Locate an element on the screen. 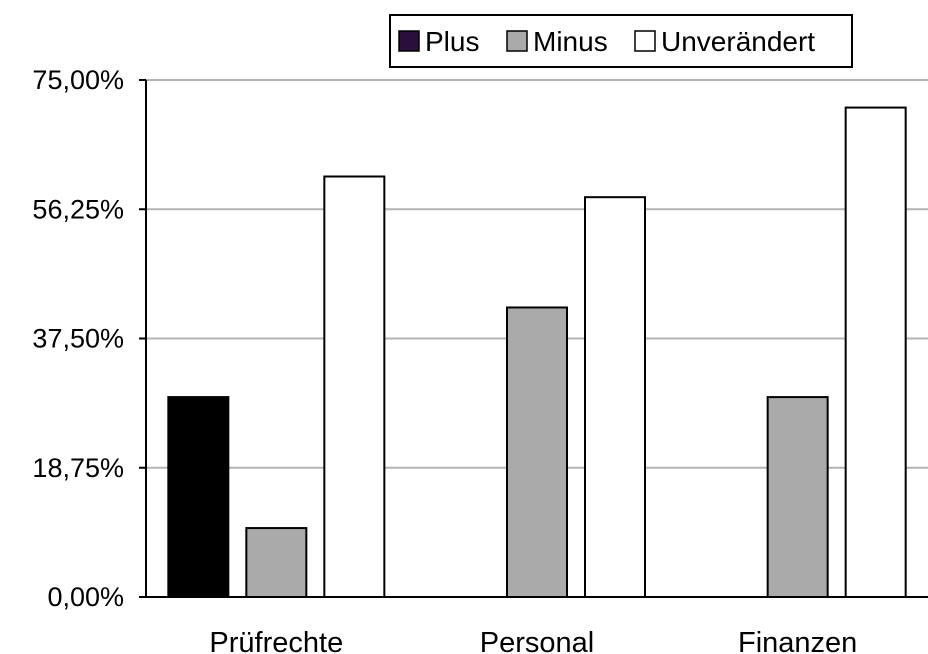 This screenshot has width=928, height=654. y-tick-label: 56,25% is located at coordinates (78, 209).